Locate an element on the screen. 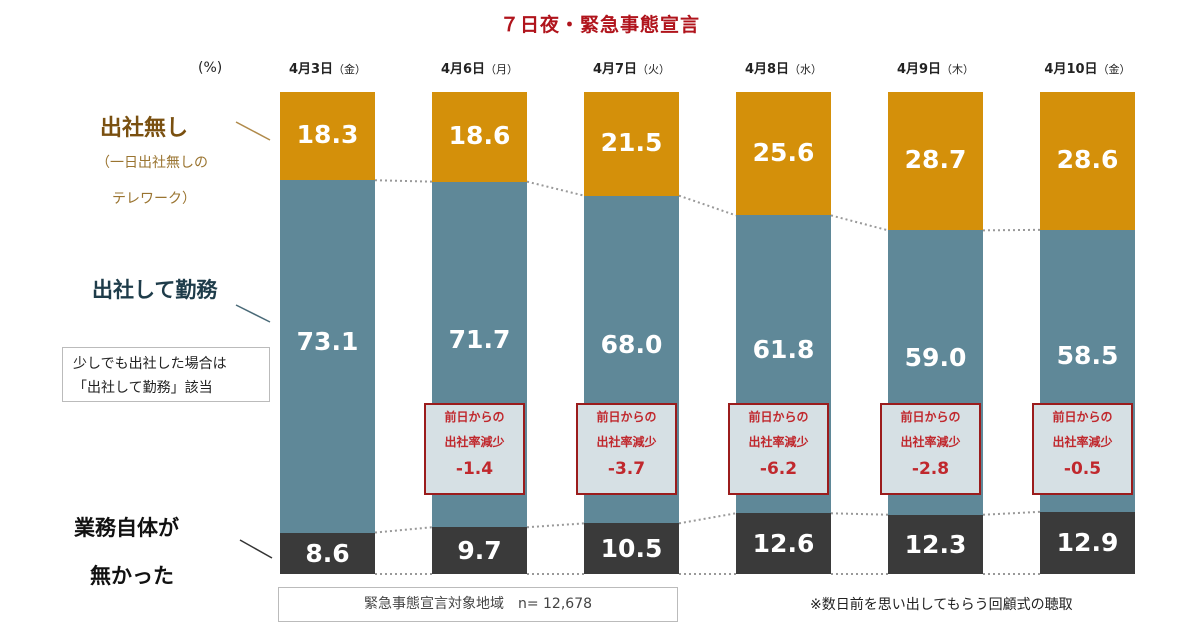  tick-date: 4月8日 is located at coordinates (767, 69).